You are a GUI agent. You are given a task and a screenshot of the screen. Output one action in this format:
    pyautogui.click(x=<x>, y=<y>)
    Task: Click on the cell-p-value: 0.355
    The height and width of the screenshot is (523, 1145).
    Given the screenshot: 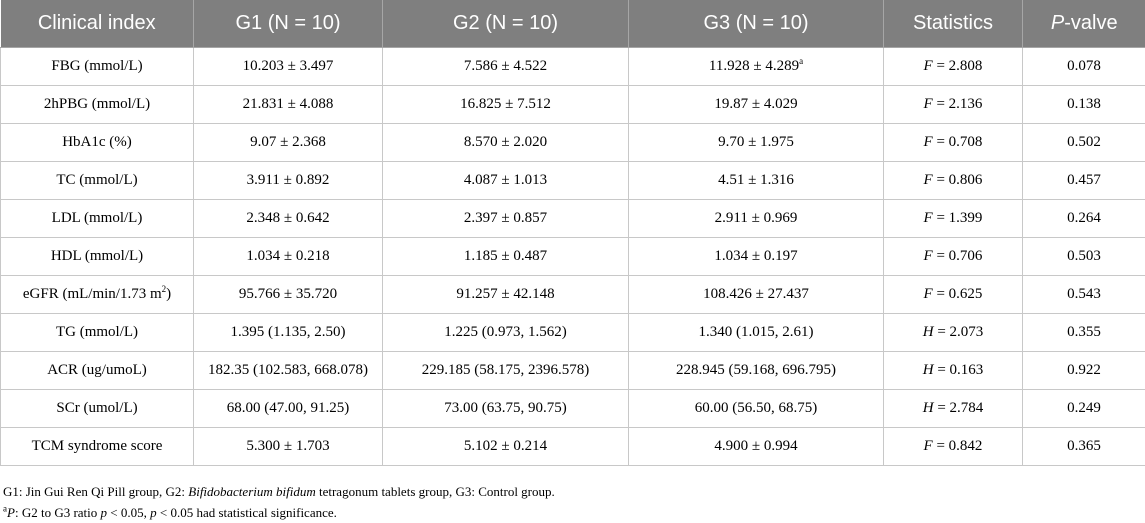 What is the action you would take?
    pyautogui.click(x=1084, y=333)
    